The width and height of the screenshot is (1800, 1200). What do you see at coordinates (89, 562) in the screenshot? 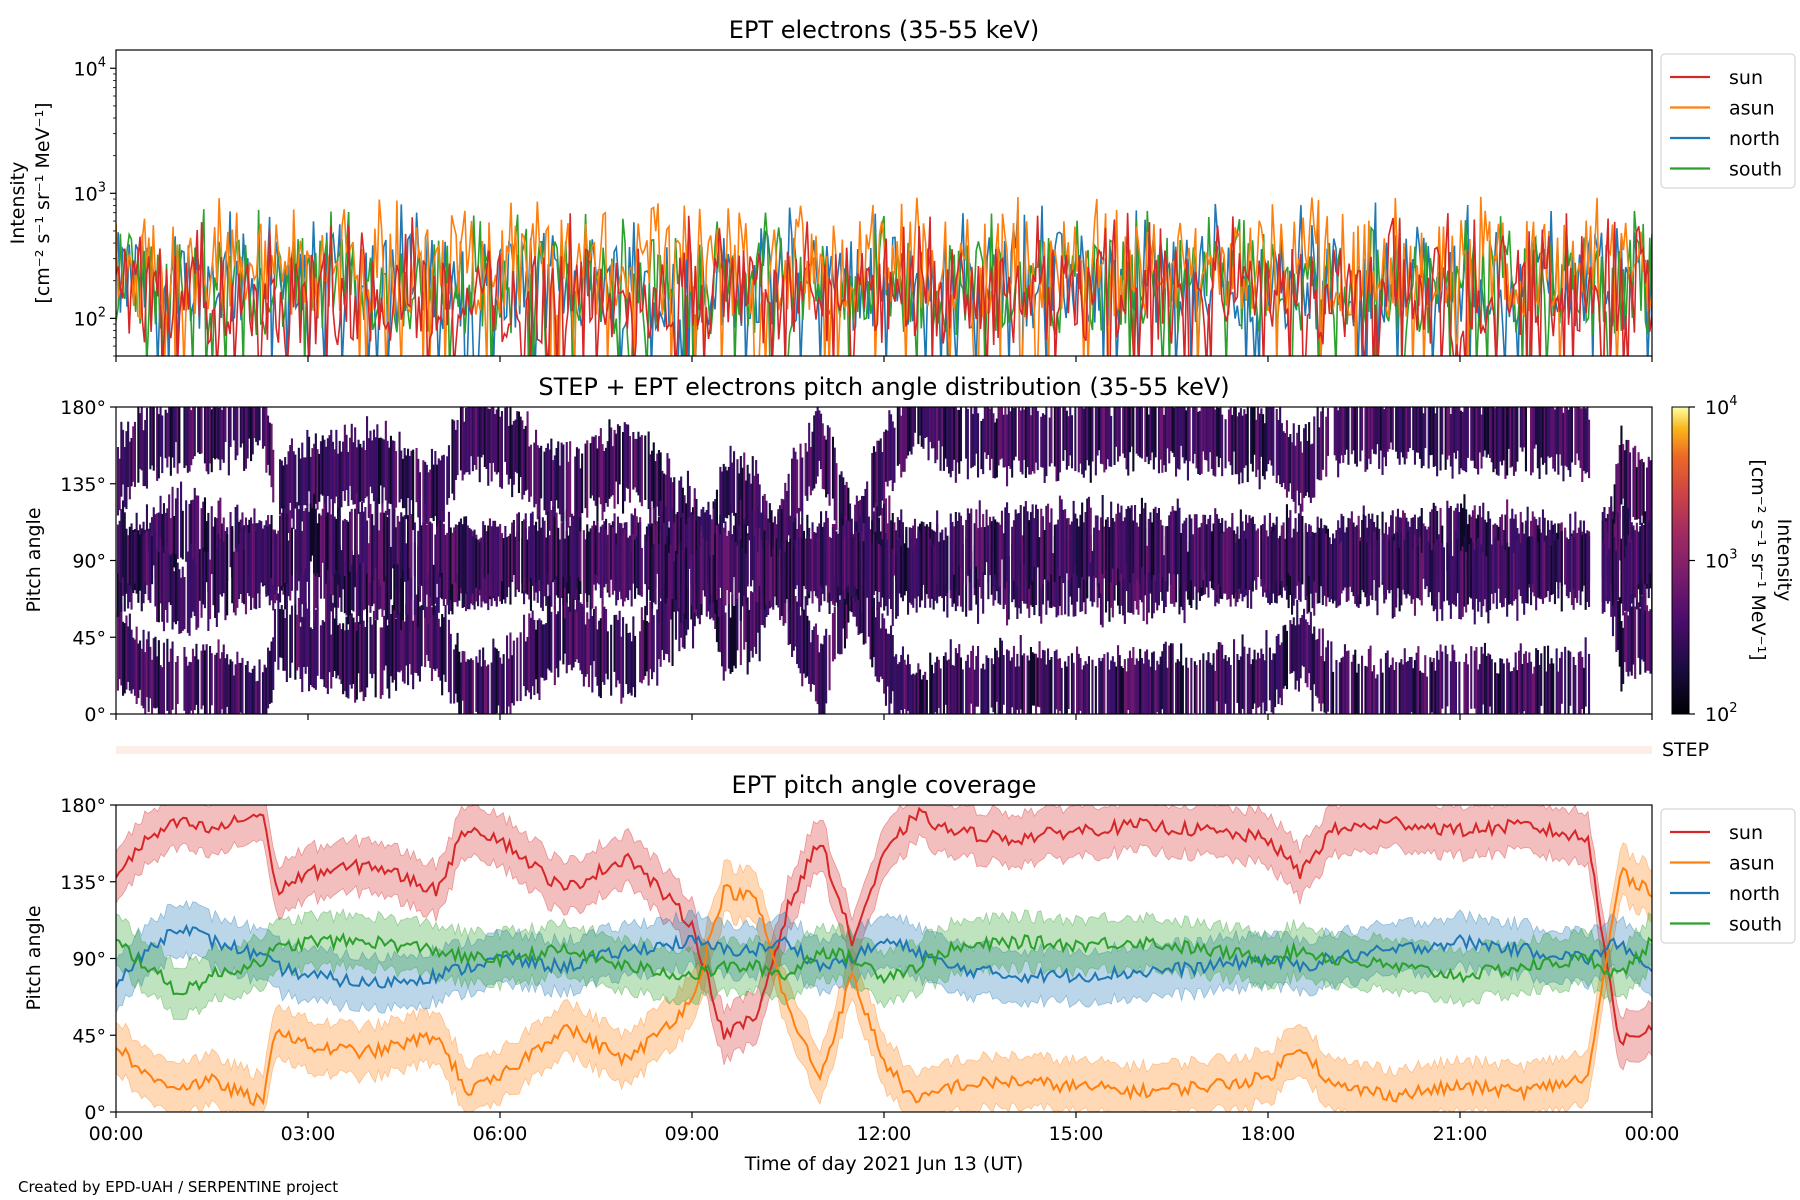
I see `y-tick-label: 90°` at bounding box center [89, 562].